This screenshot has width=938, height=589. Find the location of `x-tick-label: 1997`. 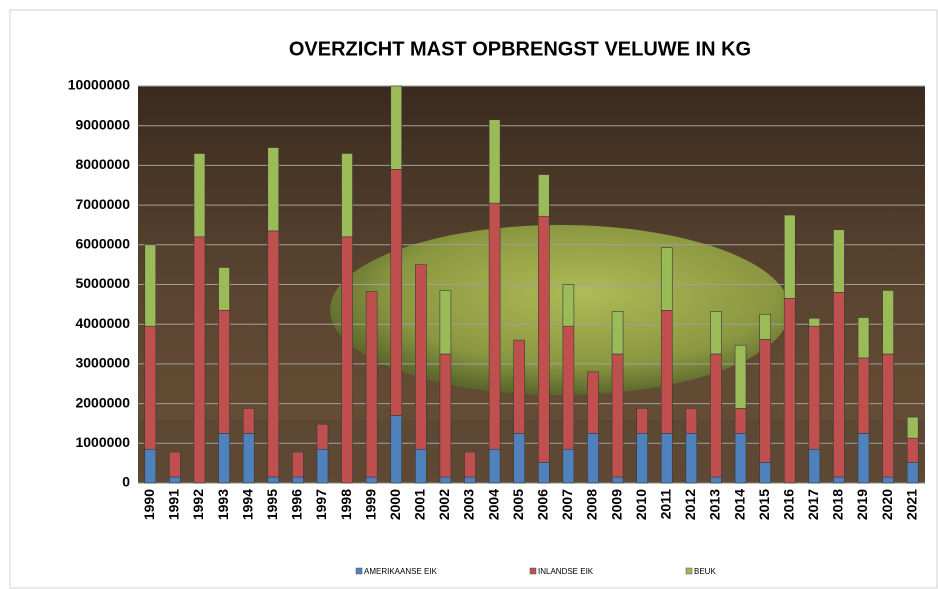

x-tick-label: 1997 is located at coordinates (321, 504).